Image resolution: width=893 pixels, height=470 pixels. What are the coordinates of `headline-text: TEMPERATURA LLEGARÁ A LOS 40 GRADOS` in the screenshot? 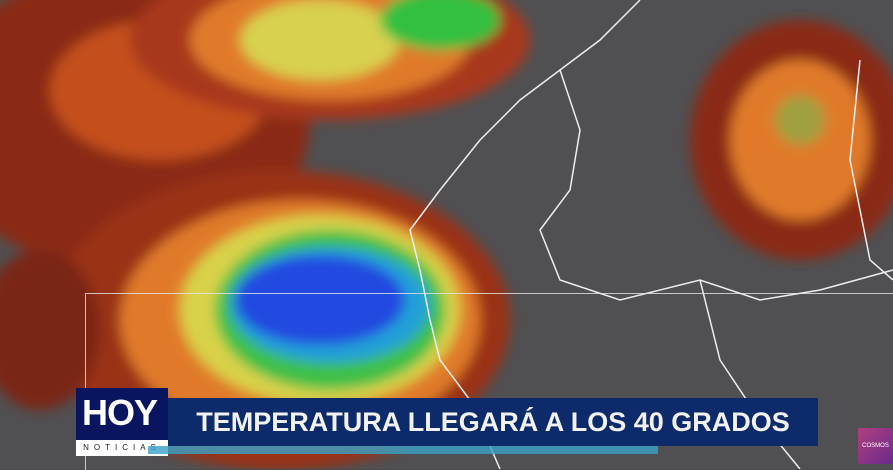 It's located at (493, 421).